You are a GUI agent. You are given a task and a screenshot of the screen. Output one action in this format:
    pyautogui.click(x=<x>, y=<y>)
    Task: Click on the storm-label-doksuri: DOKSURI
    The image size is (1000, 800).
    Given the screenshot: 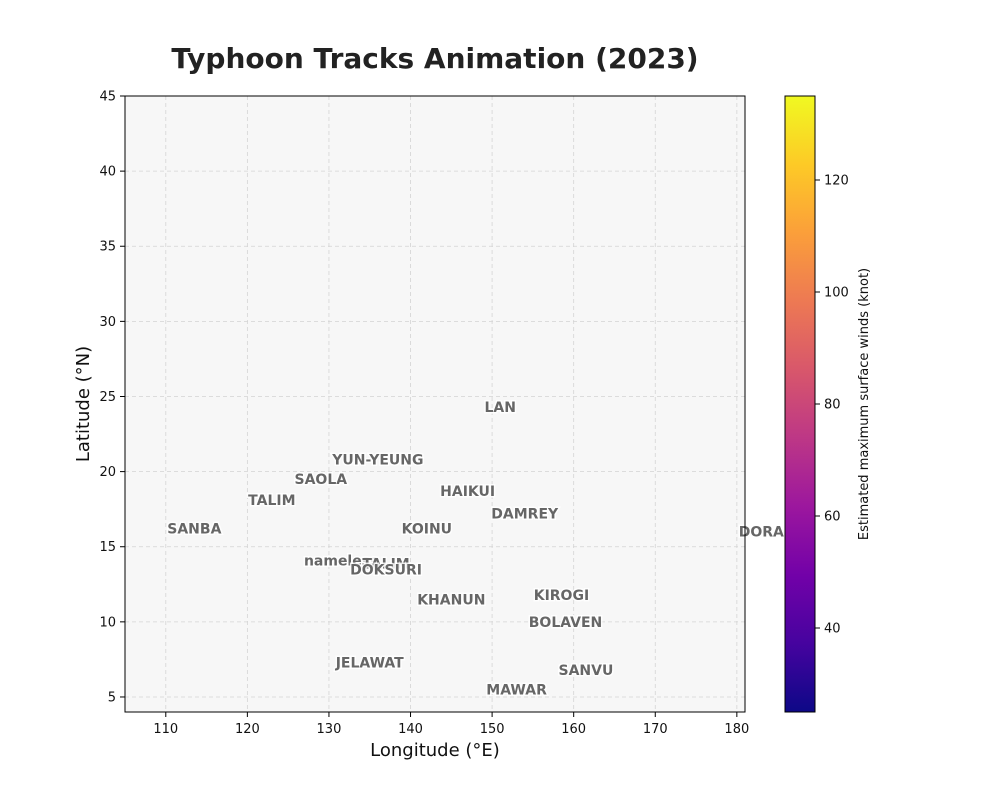 What is the action you would take?
    pyautogui.click(x=386, y=570)
    